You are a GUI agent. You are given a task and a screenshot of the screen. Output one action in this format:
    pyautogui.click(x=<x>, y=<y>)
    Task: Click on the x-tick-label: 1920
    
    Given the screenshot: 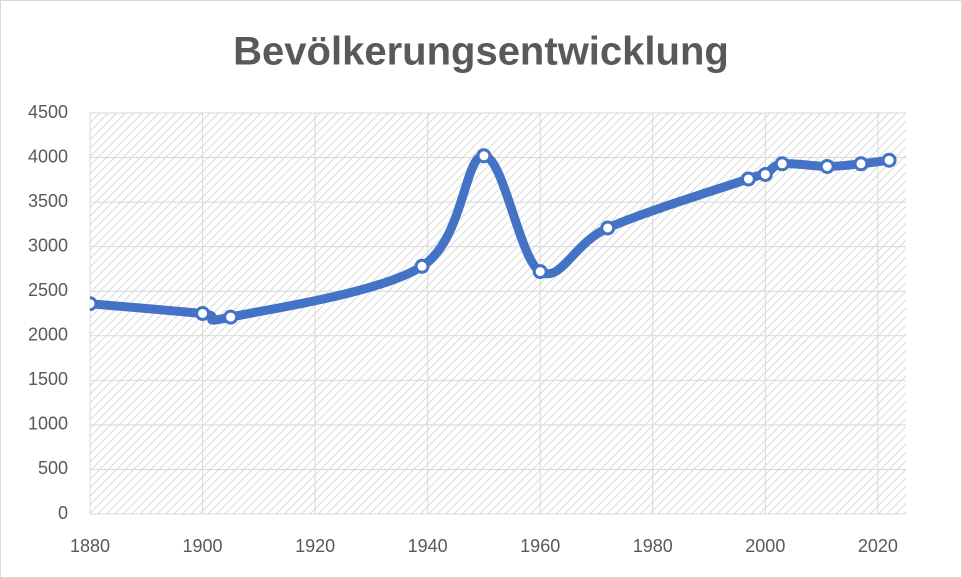 What is the action you would take?
    pyautogui.click(x=315, y=546)
    